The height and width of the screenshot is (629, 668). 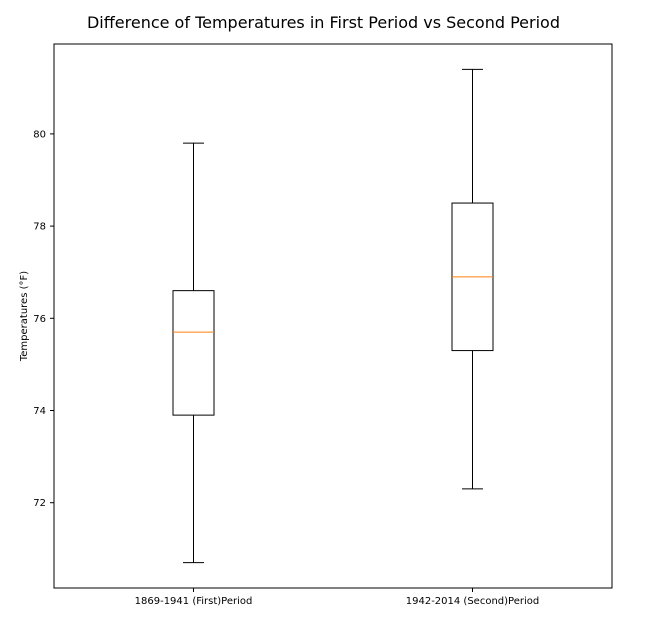 What do you see at coordinates (194, 601) in the screenshot?
I see `x-tick-label: 1869-1941 (First)Period` at bounding box center [194, 601].